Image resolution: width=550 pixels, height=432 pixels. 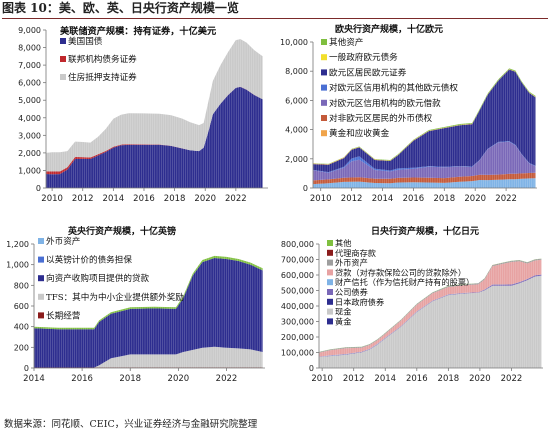 I want to click on boj-legend-label: 现金, so click(x=343, y=312).